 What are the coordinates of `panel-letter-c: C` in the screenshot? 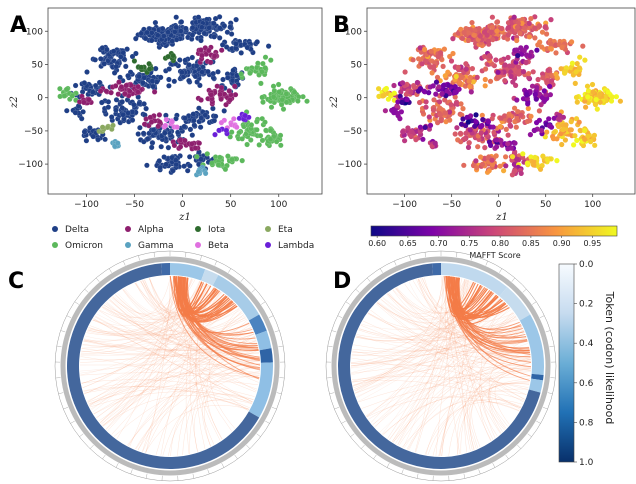 It's located at (16, 281).